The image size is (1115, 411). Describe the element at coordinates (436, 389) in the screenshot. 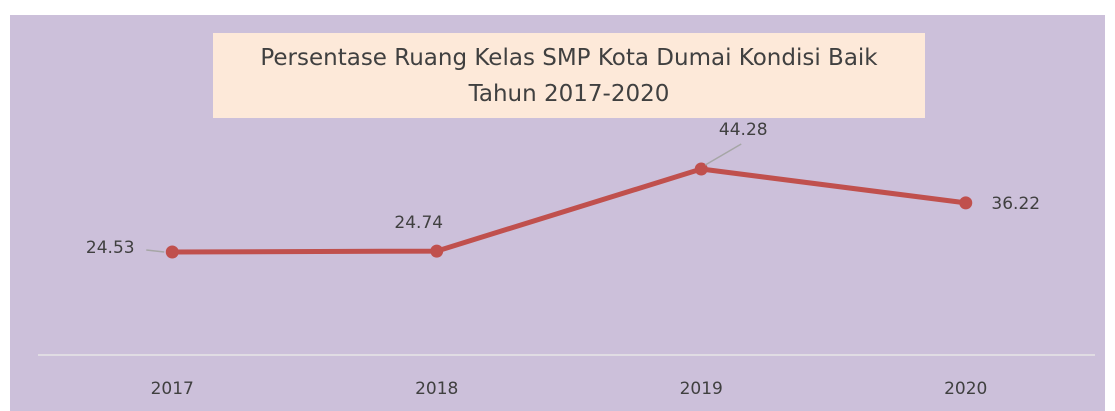

I see `x-tick-label: 2018` at that location.